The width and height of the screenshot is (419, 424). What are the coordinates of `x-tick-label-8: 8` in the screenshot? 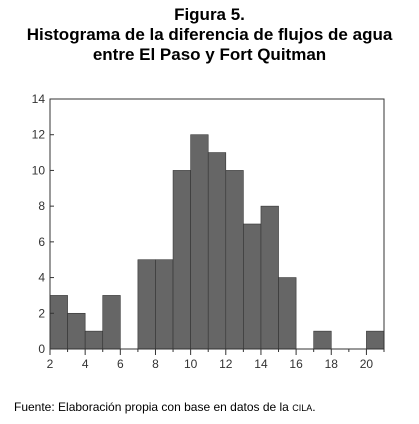 It's located at (155, 364).